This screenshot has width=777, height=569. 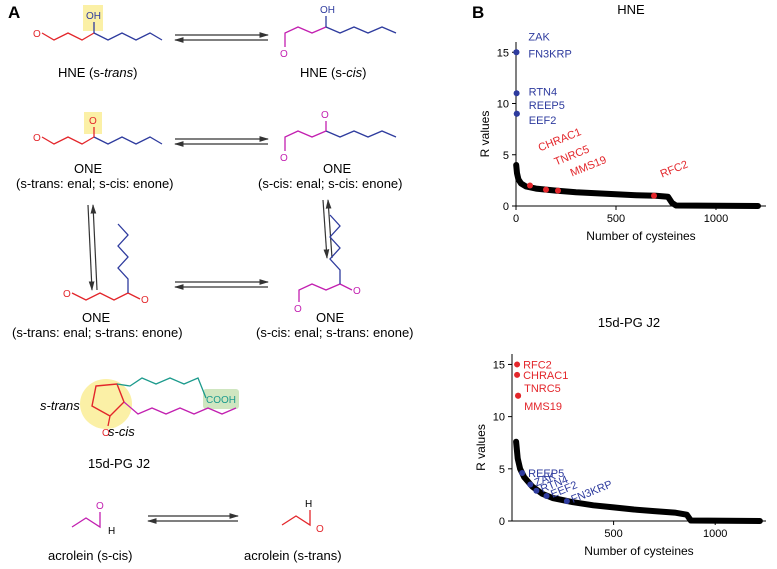 I want to click on acrolein-trans-label: acrolein (s-trans), so click(x=293, y=555).